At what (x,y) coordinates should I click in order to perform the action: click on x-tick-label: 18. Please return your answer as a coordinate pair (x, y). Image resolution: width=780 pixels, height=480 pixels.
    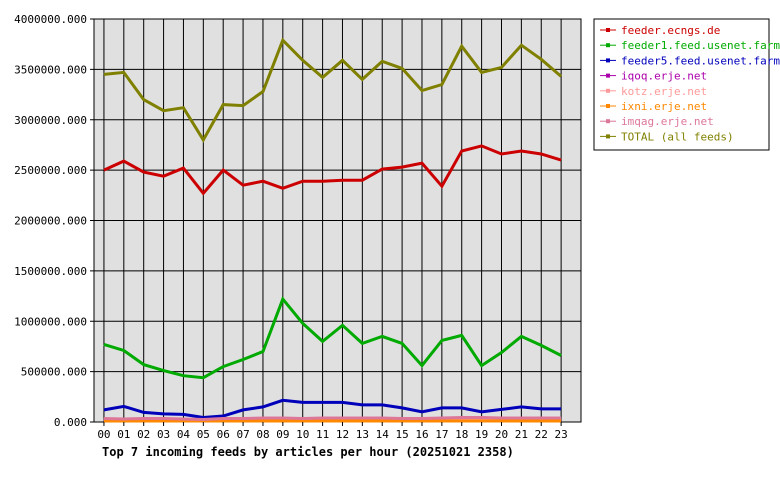
    Looking at the image, I should click on (461, 434).